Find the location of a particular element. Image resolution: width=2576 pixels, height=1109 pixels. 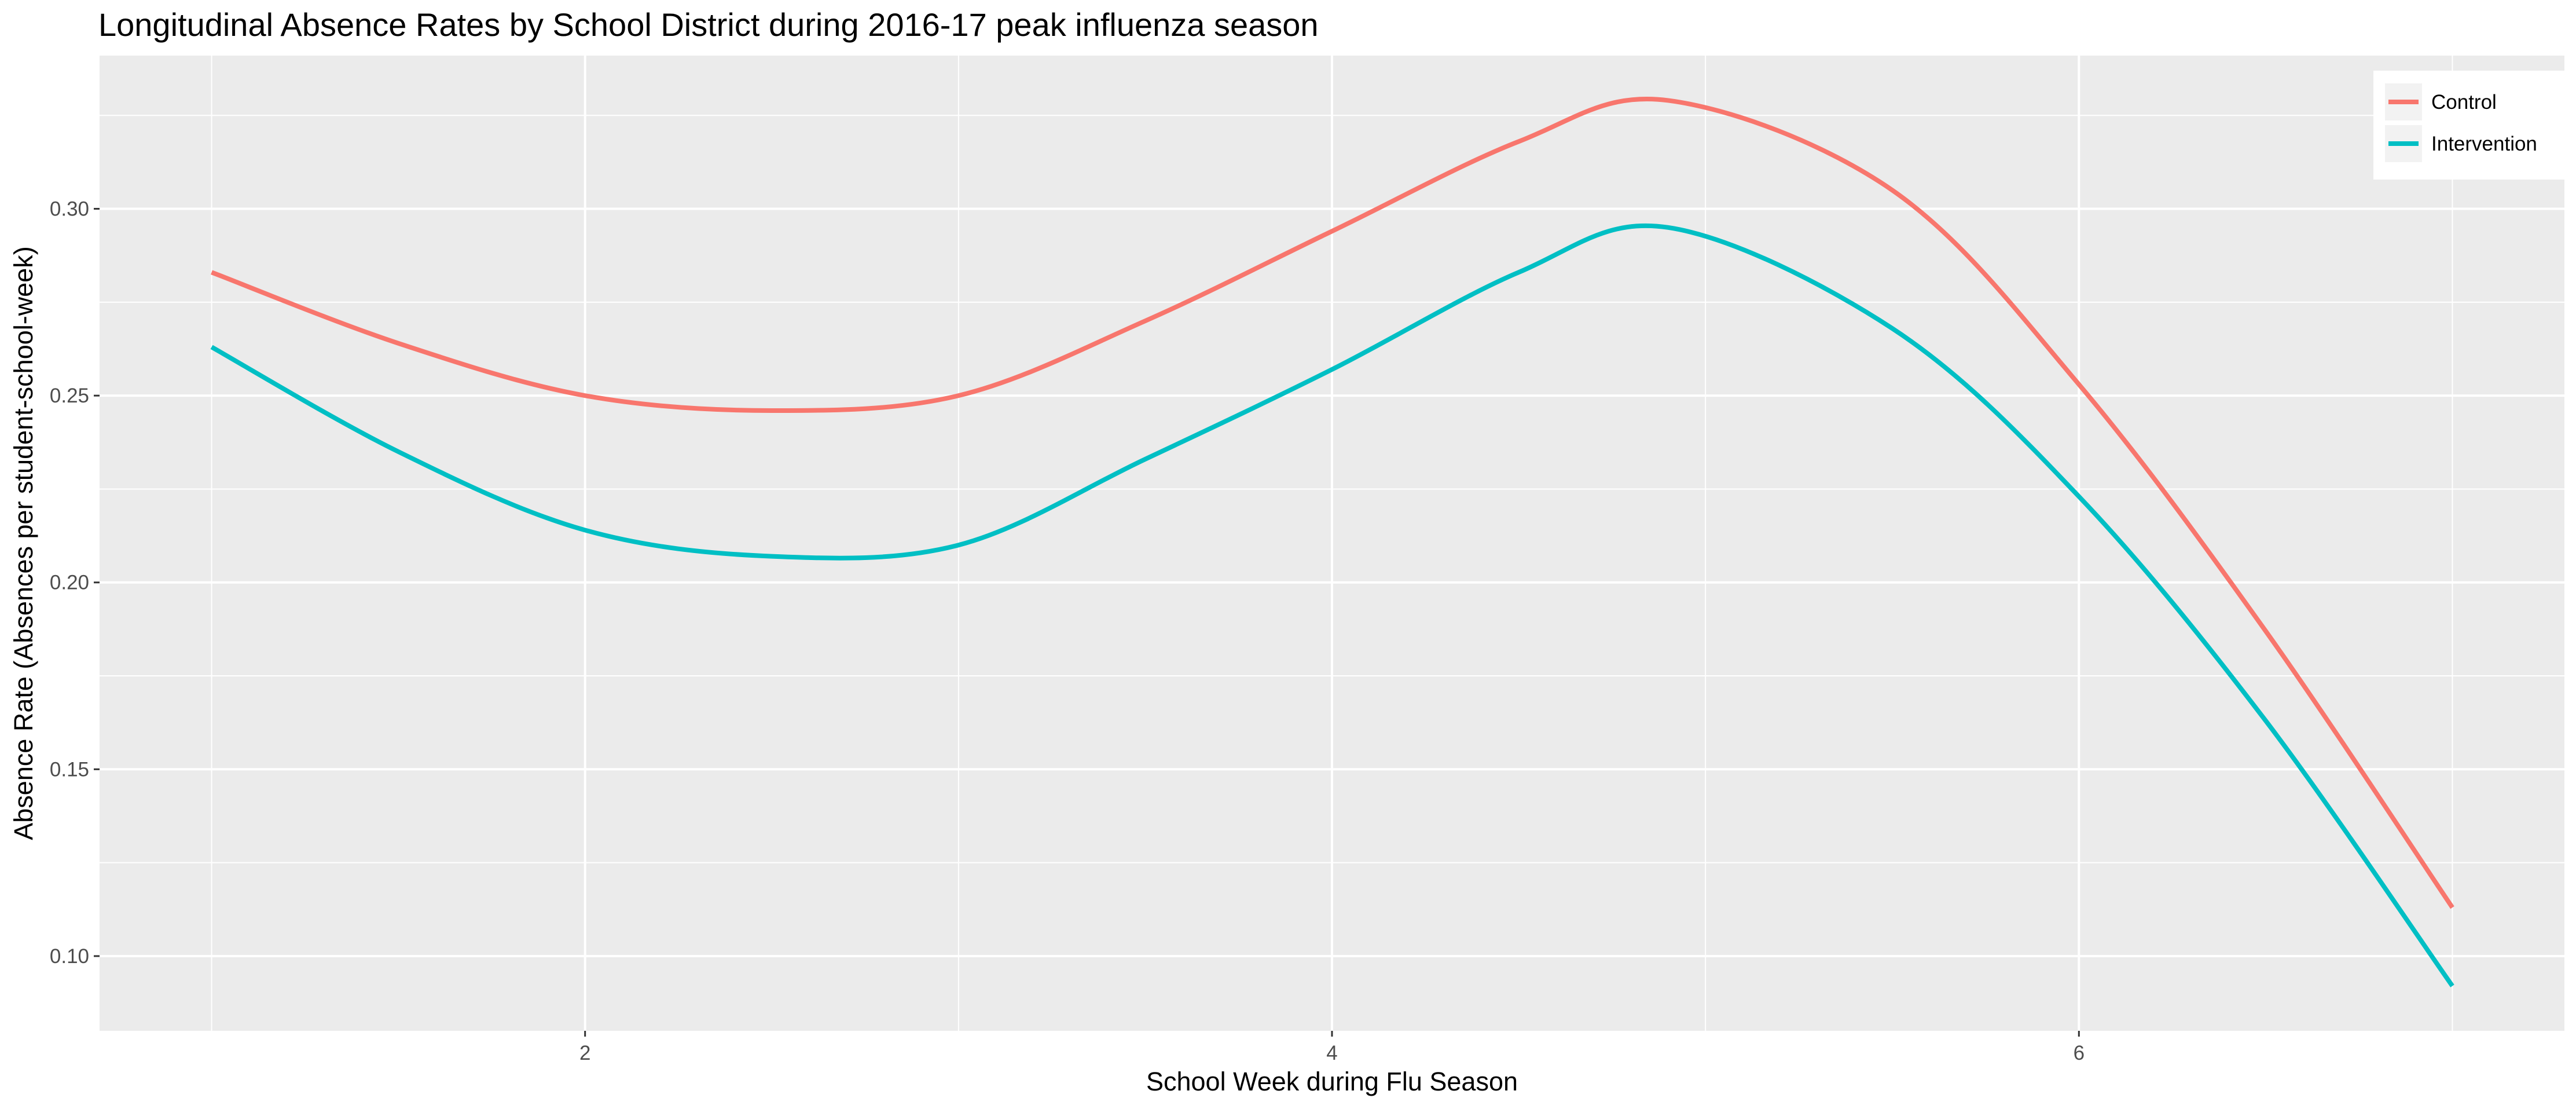

legend-label-control: Control is located at coordinates (2464, 102).